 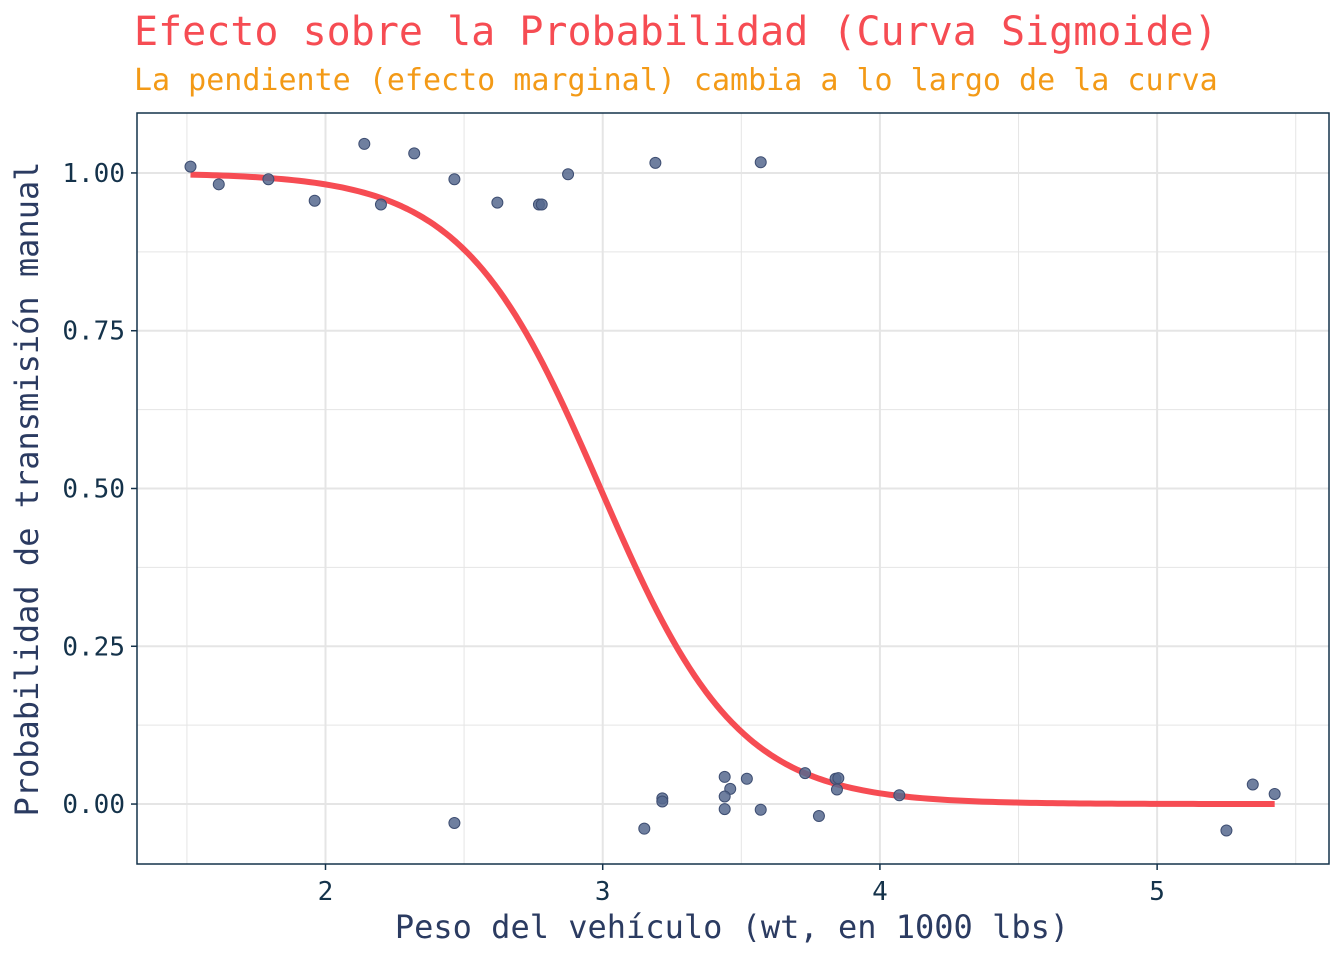 I want to click on x-axis-ticks: 2 3 4 5, so click(x=741, y=885).